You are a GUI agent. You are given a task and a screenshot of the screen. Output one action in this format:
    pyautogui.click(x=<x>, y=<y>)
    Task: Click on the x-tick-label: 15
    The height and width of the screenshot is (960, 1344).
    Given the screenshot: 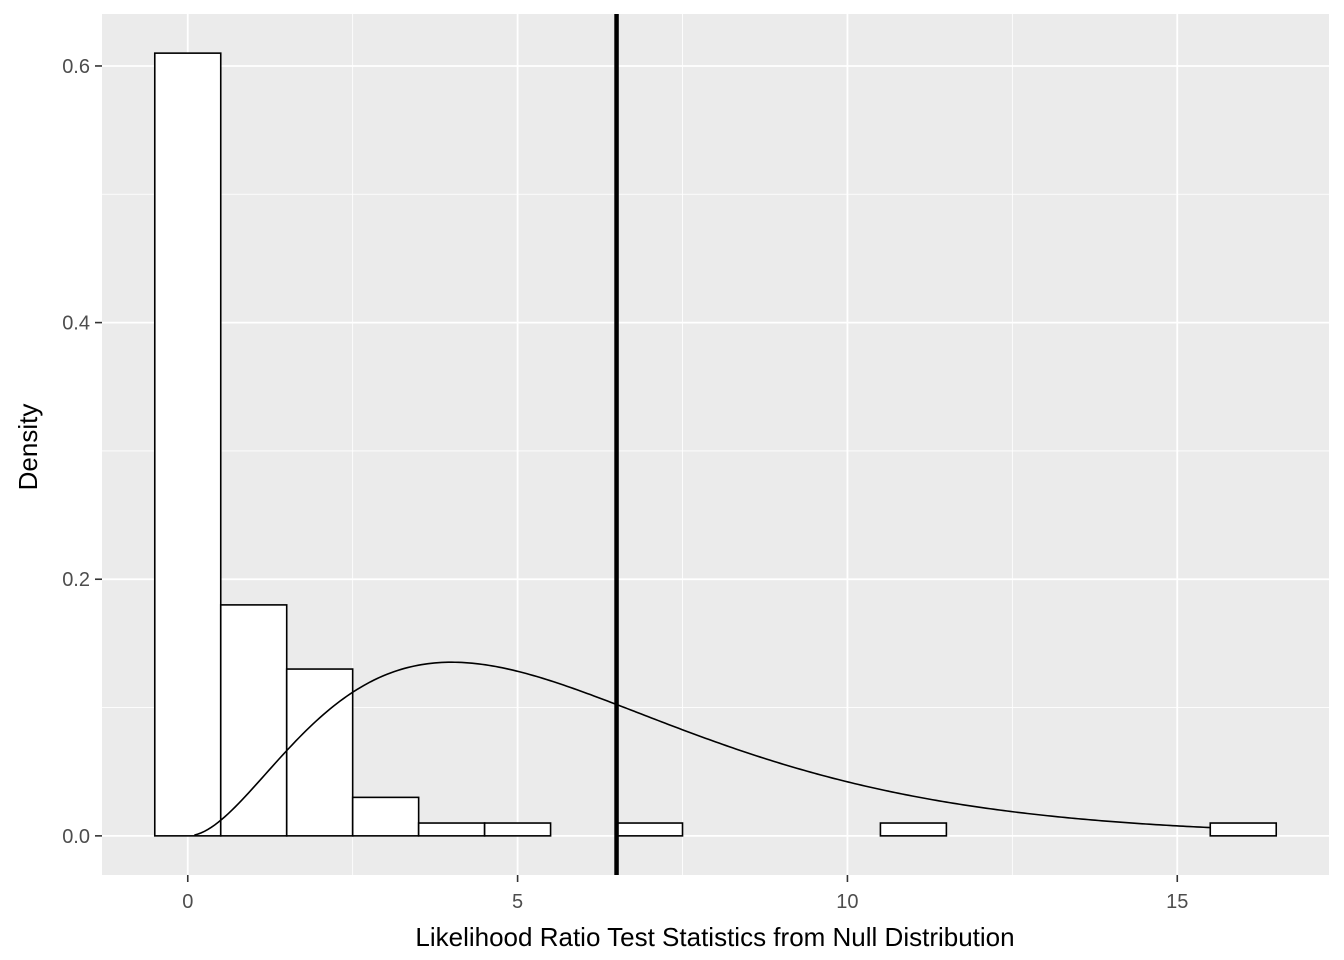 What is the action you would take?
    pyautogui.click(x=1177, y=902)
    